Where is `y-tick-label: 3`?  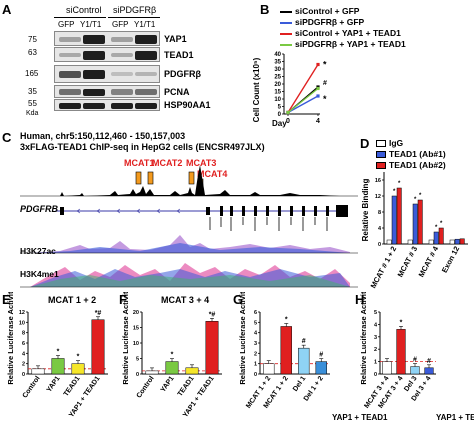 y-tick-label: 3 is located at coordinates (255, 344).